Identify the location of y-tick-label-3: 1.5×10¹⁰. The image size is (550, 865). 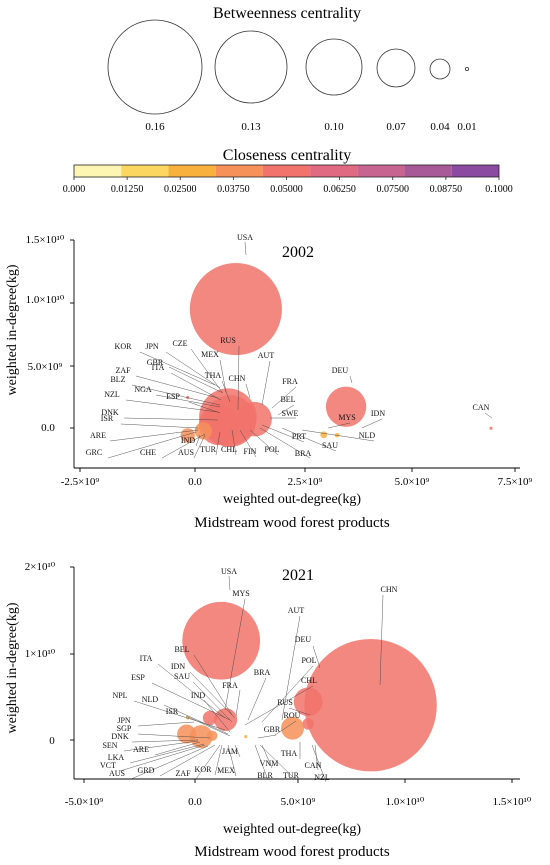
(45, 240).